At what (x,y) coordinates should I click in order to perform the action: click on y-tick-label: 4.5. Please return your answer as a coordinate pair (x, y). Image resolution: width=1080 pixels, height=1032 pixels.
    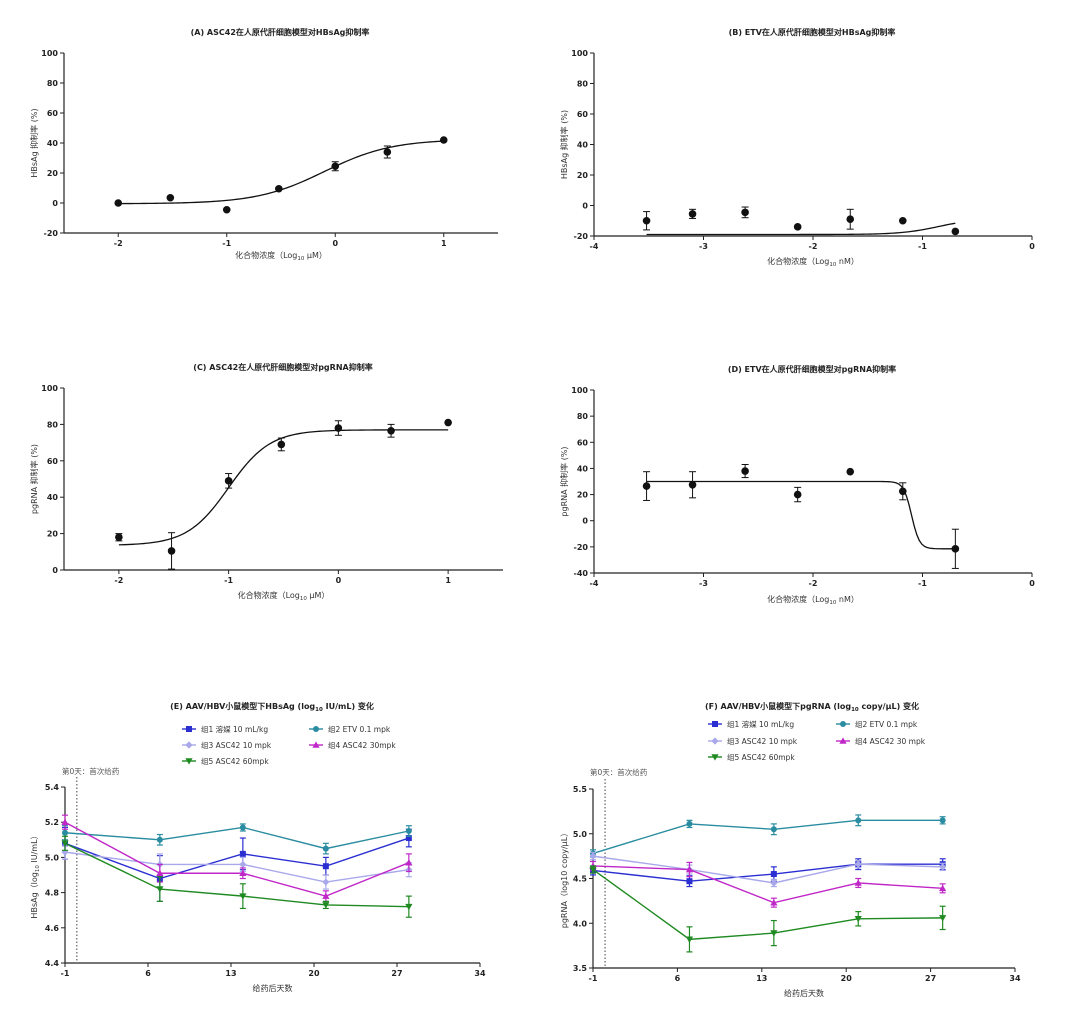
    Looking at the image, I should click on (580, 879).